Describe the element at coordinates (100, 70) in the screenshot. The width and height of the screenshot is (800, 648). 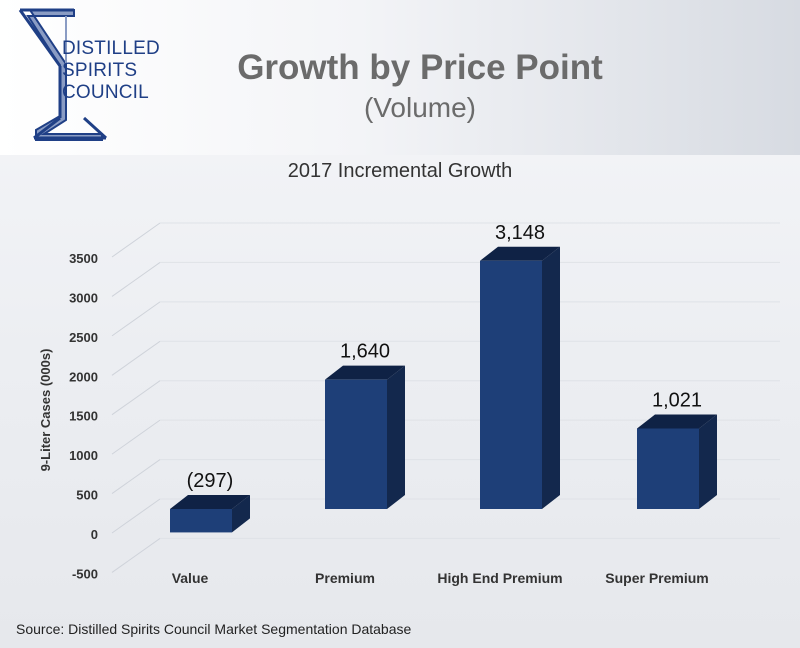
I see `logo-line-2: SPIRITS` at that location.